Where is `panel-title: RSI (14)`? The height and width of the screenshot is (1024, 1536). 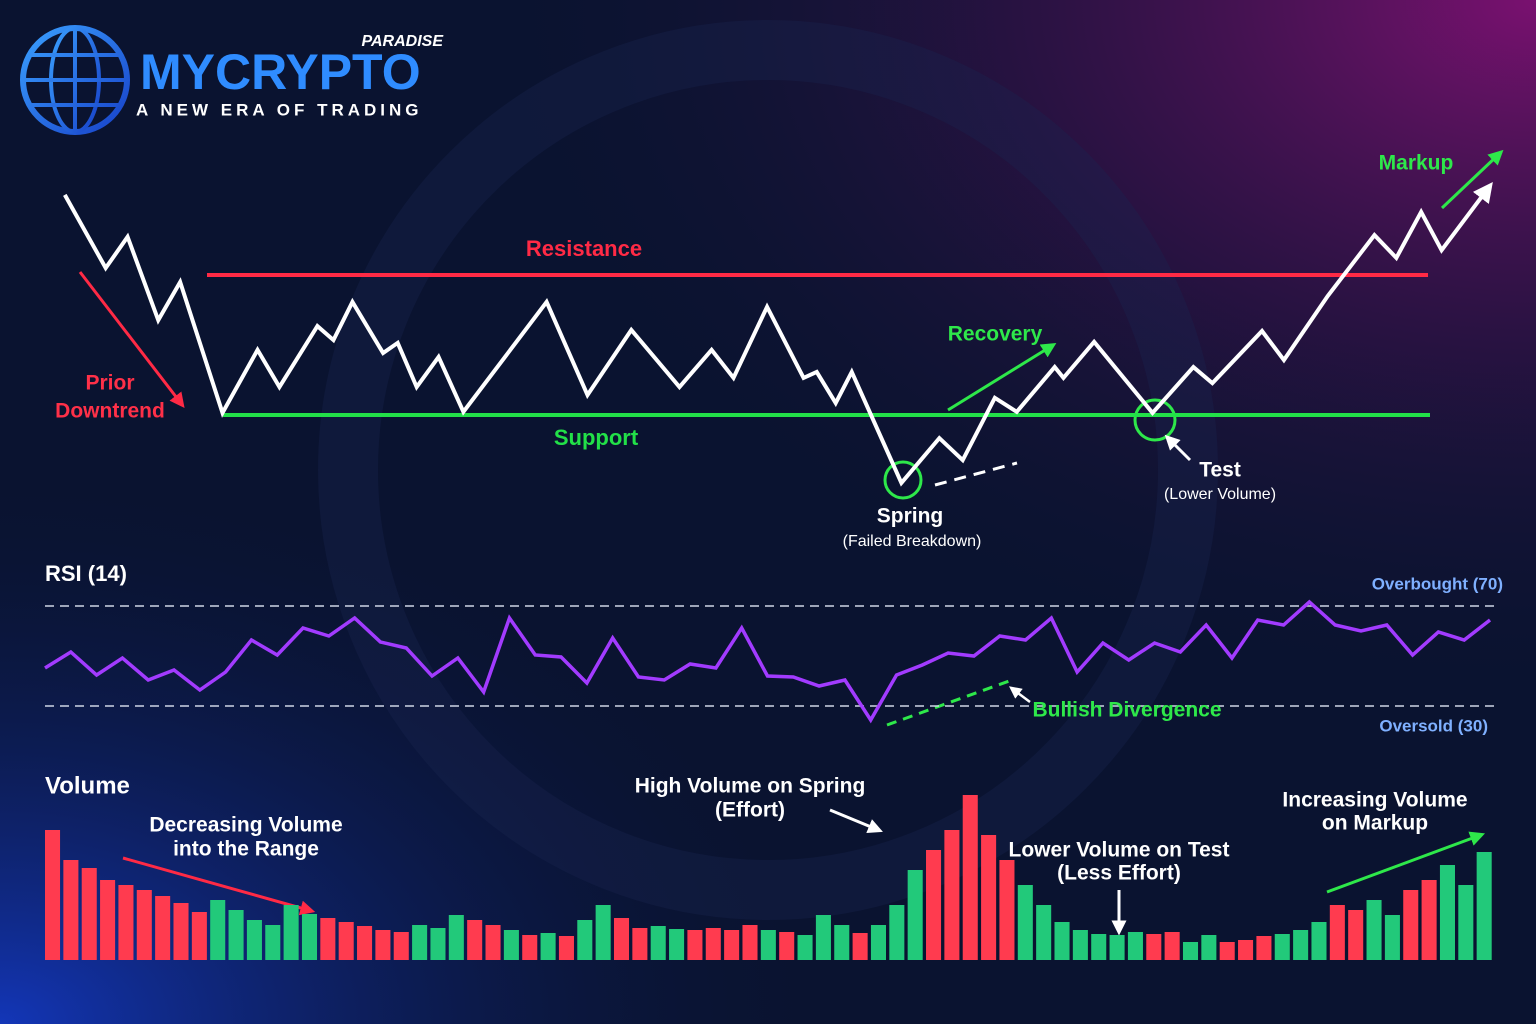 panel-title: RSI (14) is located at coordinates (86, 573).